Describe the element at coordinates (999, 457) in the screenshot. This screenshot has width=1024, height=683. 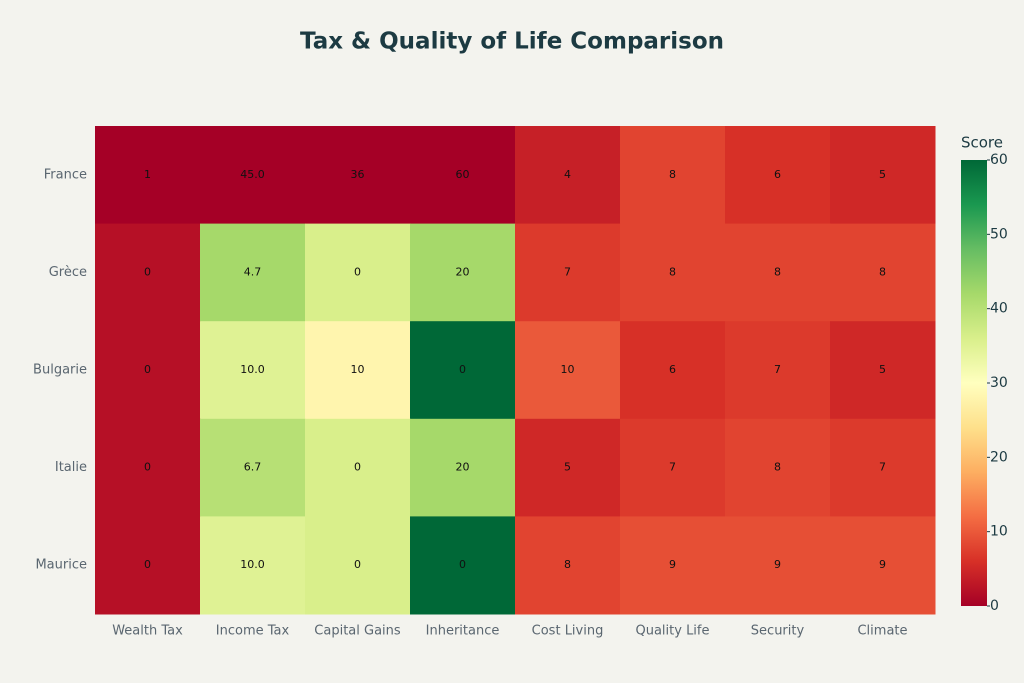
I see `colorbar-tick-label: 20` at that location.